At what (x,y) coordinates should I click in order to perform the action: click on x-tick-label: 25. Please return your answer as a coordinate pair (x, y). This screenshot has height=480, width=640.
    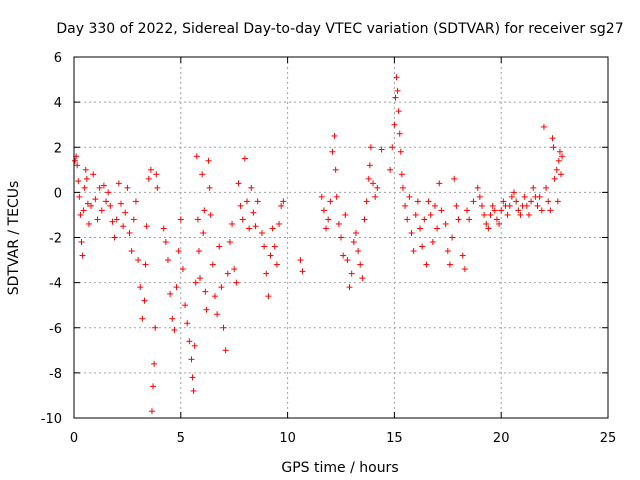
    Looking at the image, I should click on (608, 438).